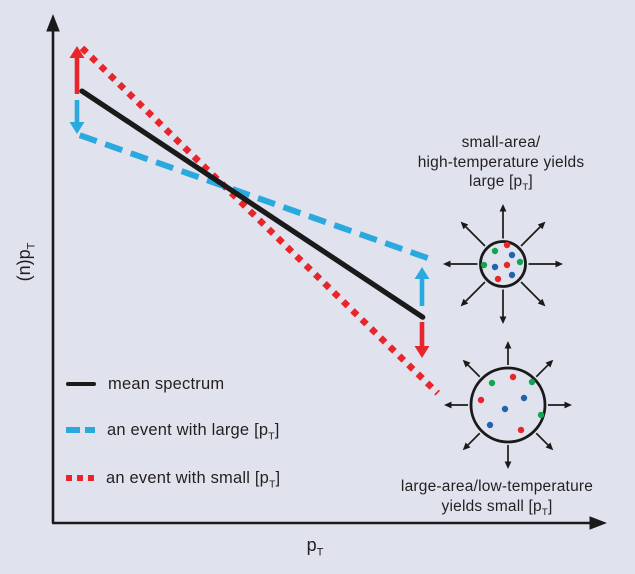  Describe the element at coordinates (81, 384) in the screenshot. I see `legend-swatch-solid-line` at that location.